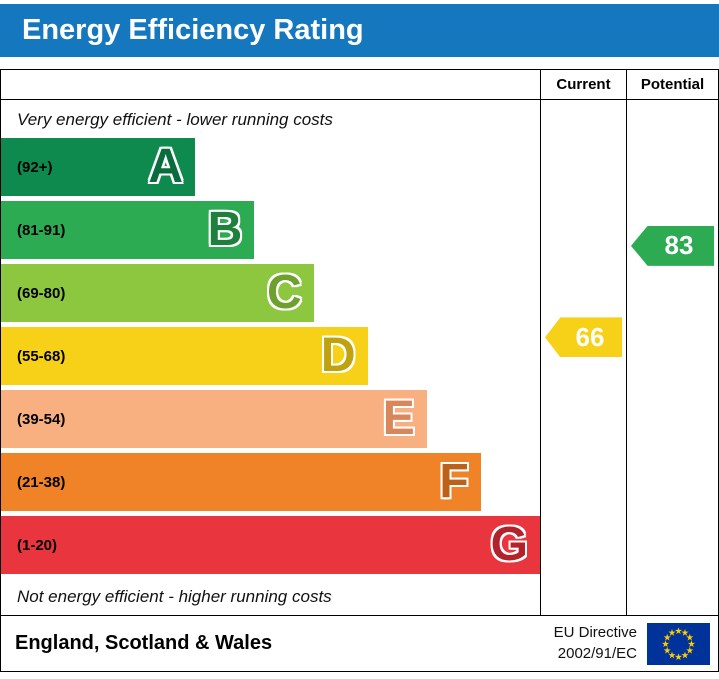 This screenshot has height=679, width=719. What do you see at coordinates (270, 84) in the screenshot?
I see `header-spacer` at bounding box center [270, 84].